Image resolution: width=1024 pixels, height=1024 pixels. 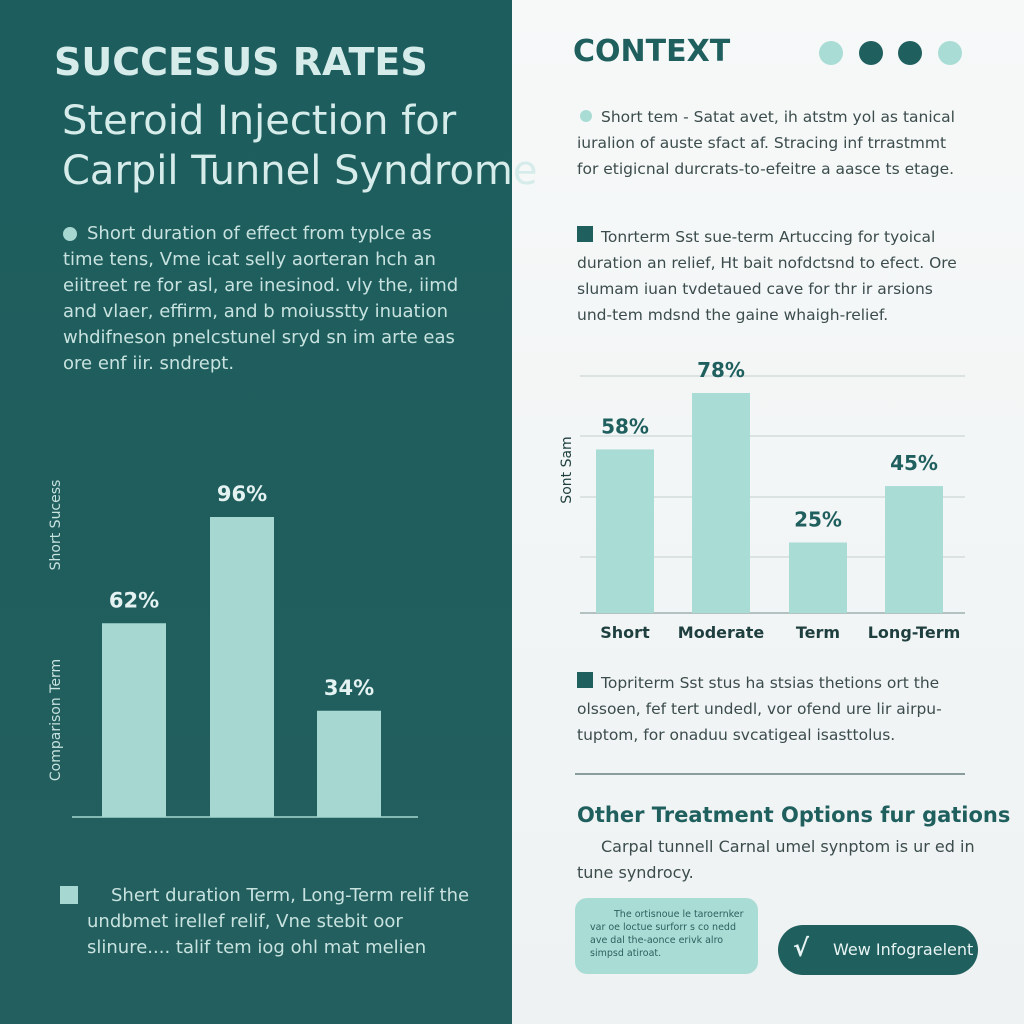 What do you see at coordinates (801, 948) in the screenshot?
I see `button-icon: √` at bounding box center [801, 948].